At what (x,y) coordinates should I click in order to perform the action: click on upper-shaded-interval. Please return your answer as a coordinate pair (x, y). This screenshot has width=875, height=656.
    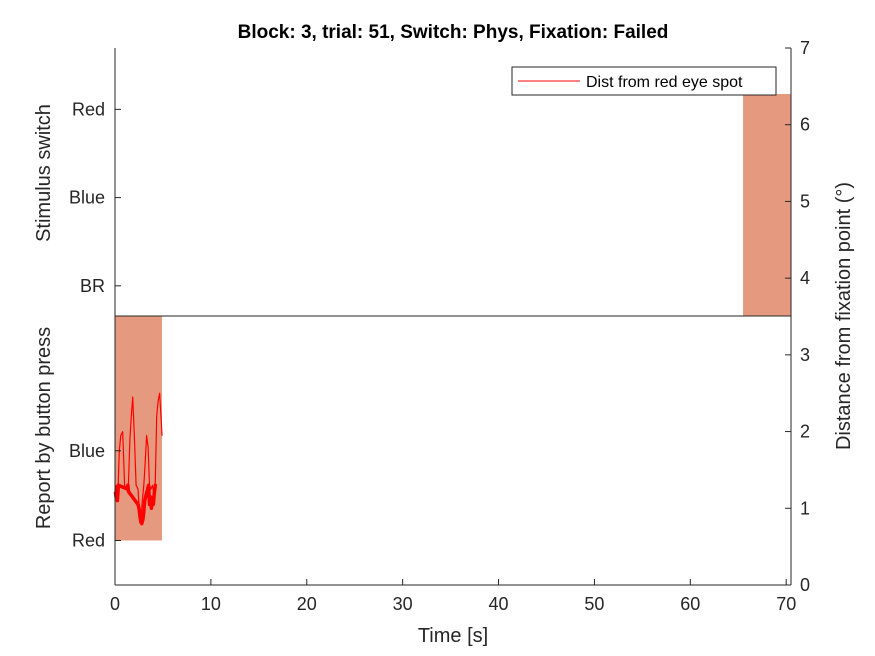
    Looking at the image, I should click on (767, 205).